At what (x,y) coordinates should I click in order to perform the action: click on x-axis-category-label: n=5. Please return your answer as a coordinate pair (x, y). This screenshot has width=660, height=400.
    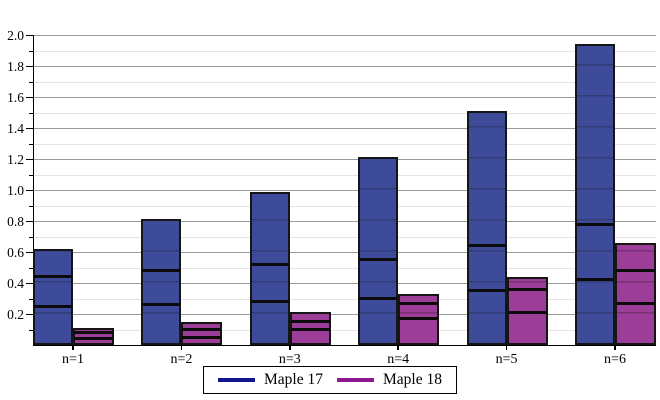
    Looking at the image, I should click on (506, 359).